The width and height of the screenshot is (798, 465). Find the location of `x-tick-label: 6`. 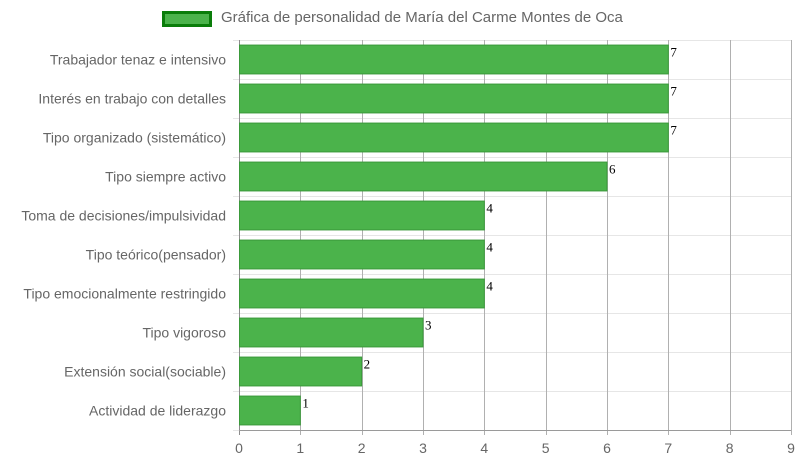

x-tick-label: 6 is located at coordinates (607, 448).